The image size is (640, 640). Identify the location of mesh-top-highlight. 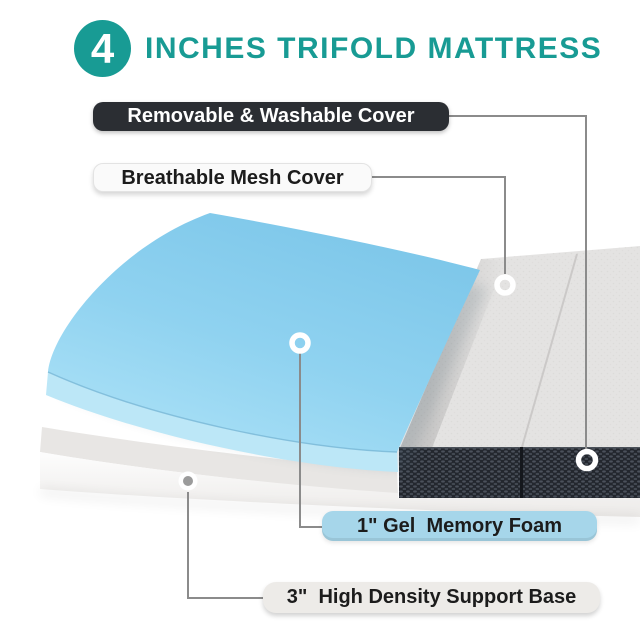
(519, 448).